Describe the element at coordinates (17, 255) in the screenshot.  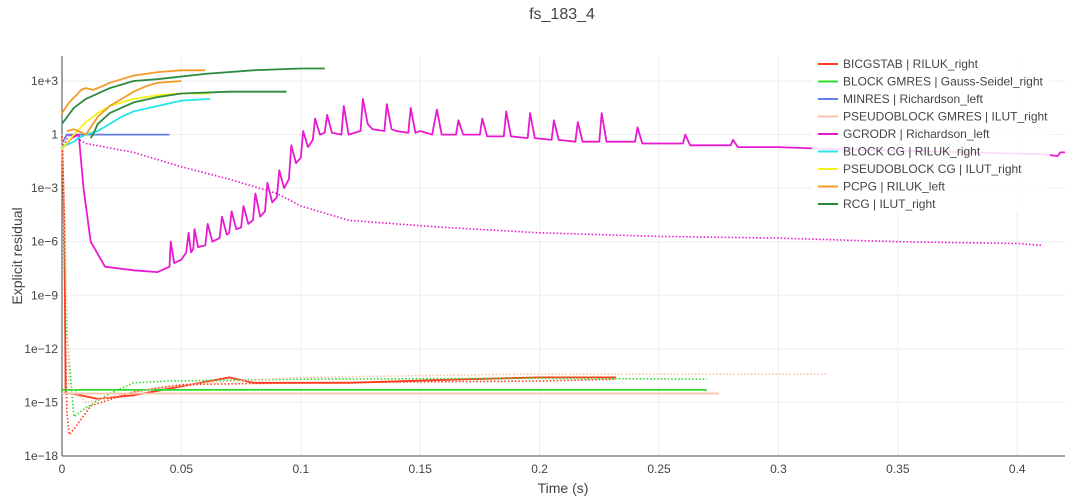
I see `y-axis-title: Explicit residual` at that location.